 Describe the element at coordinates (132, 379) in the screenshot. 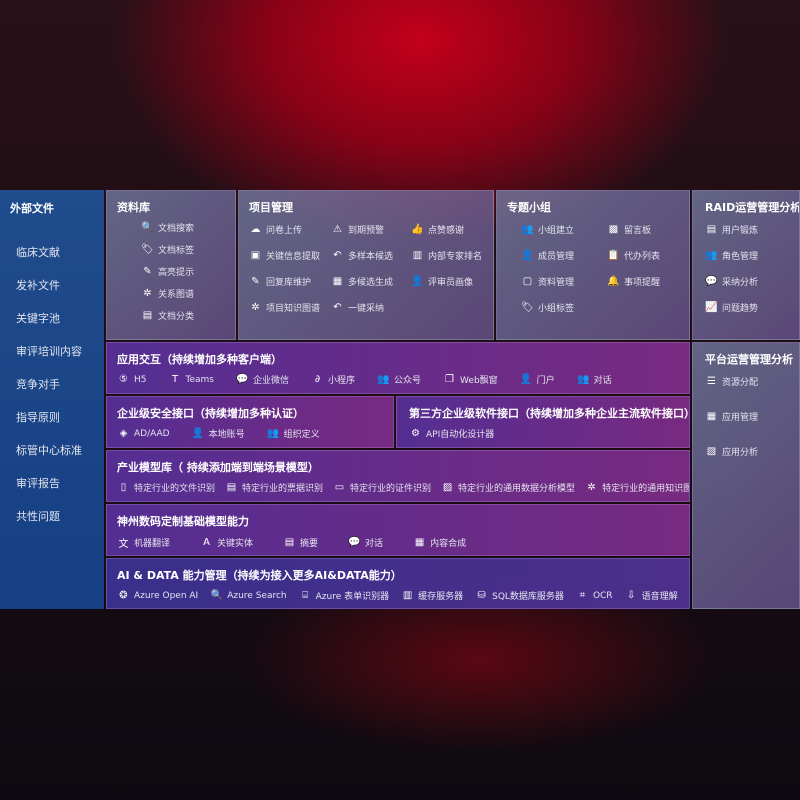

I see `feature-item: ⑤ H5` at that location.